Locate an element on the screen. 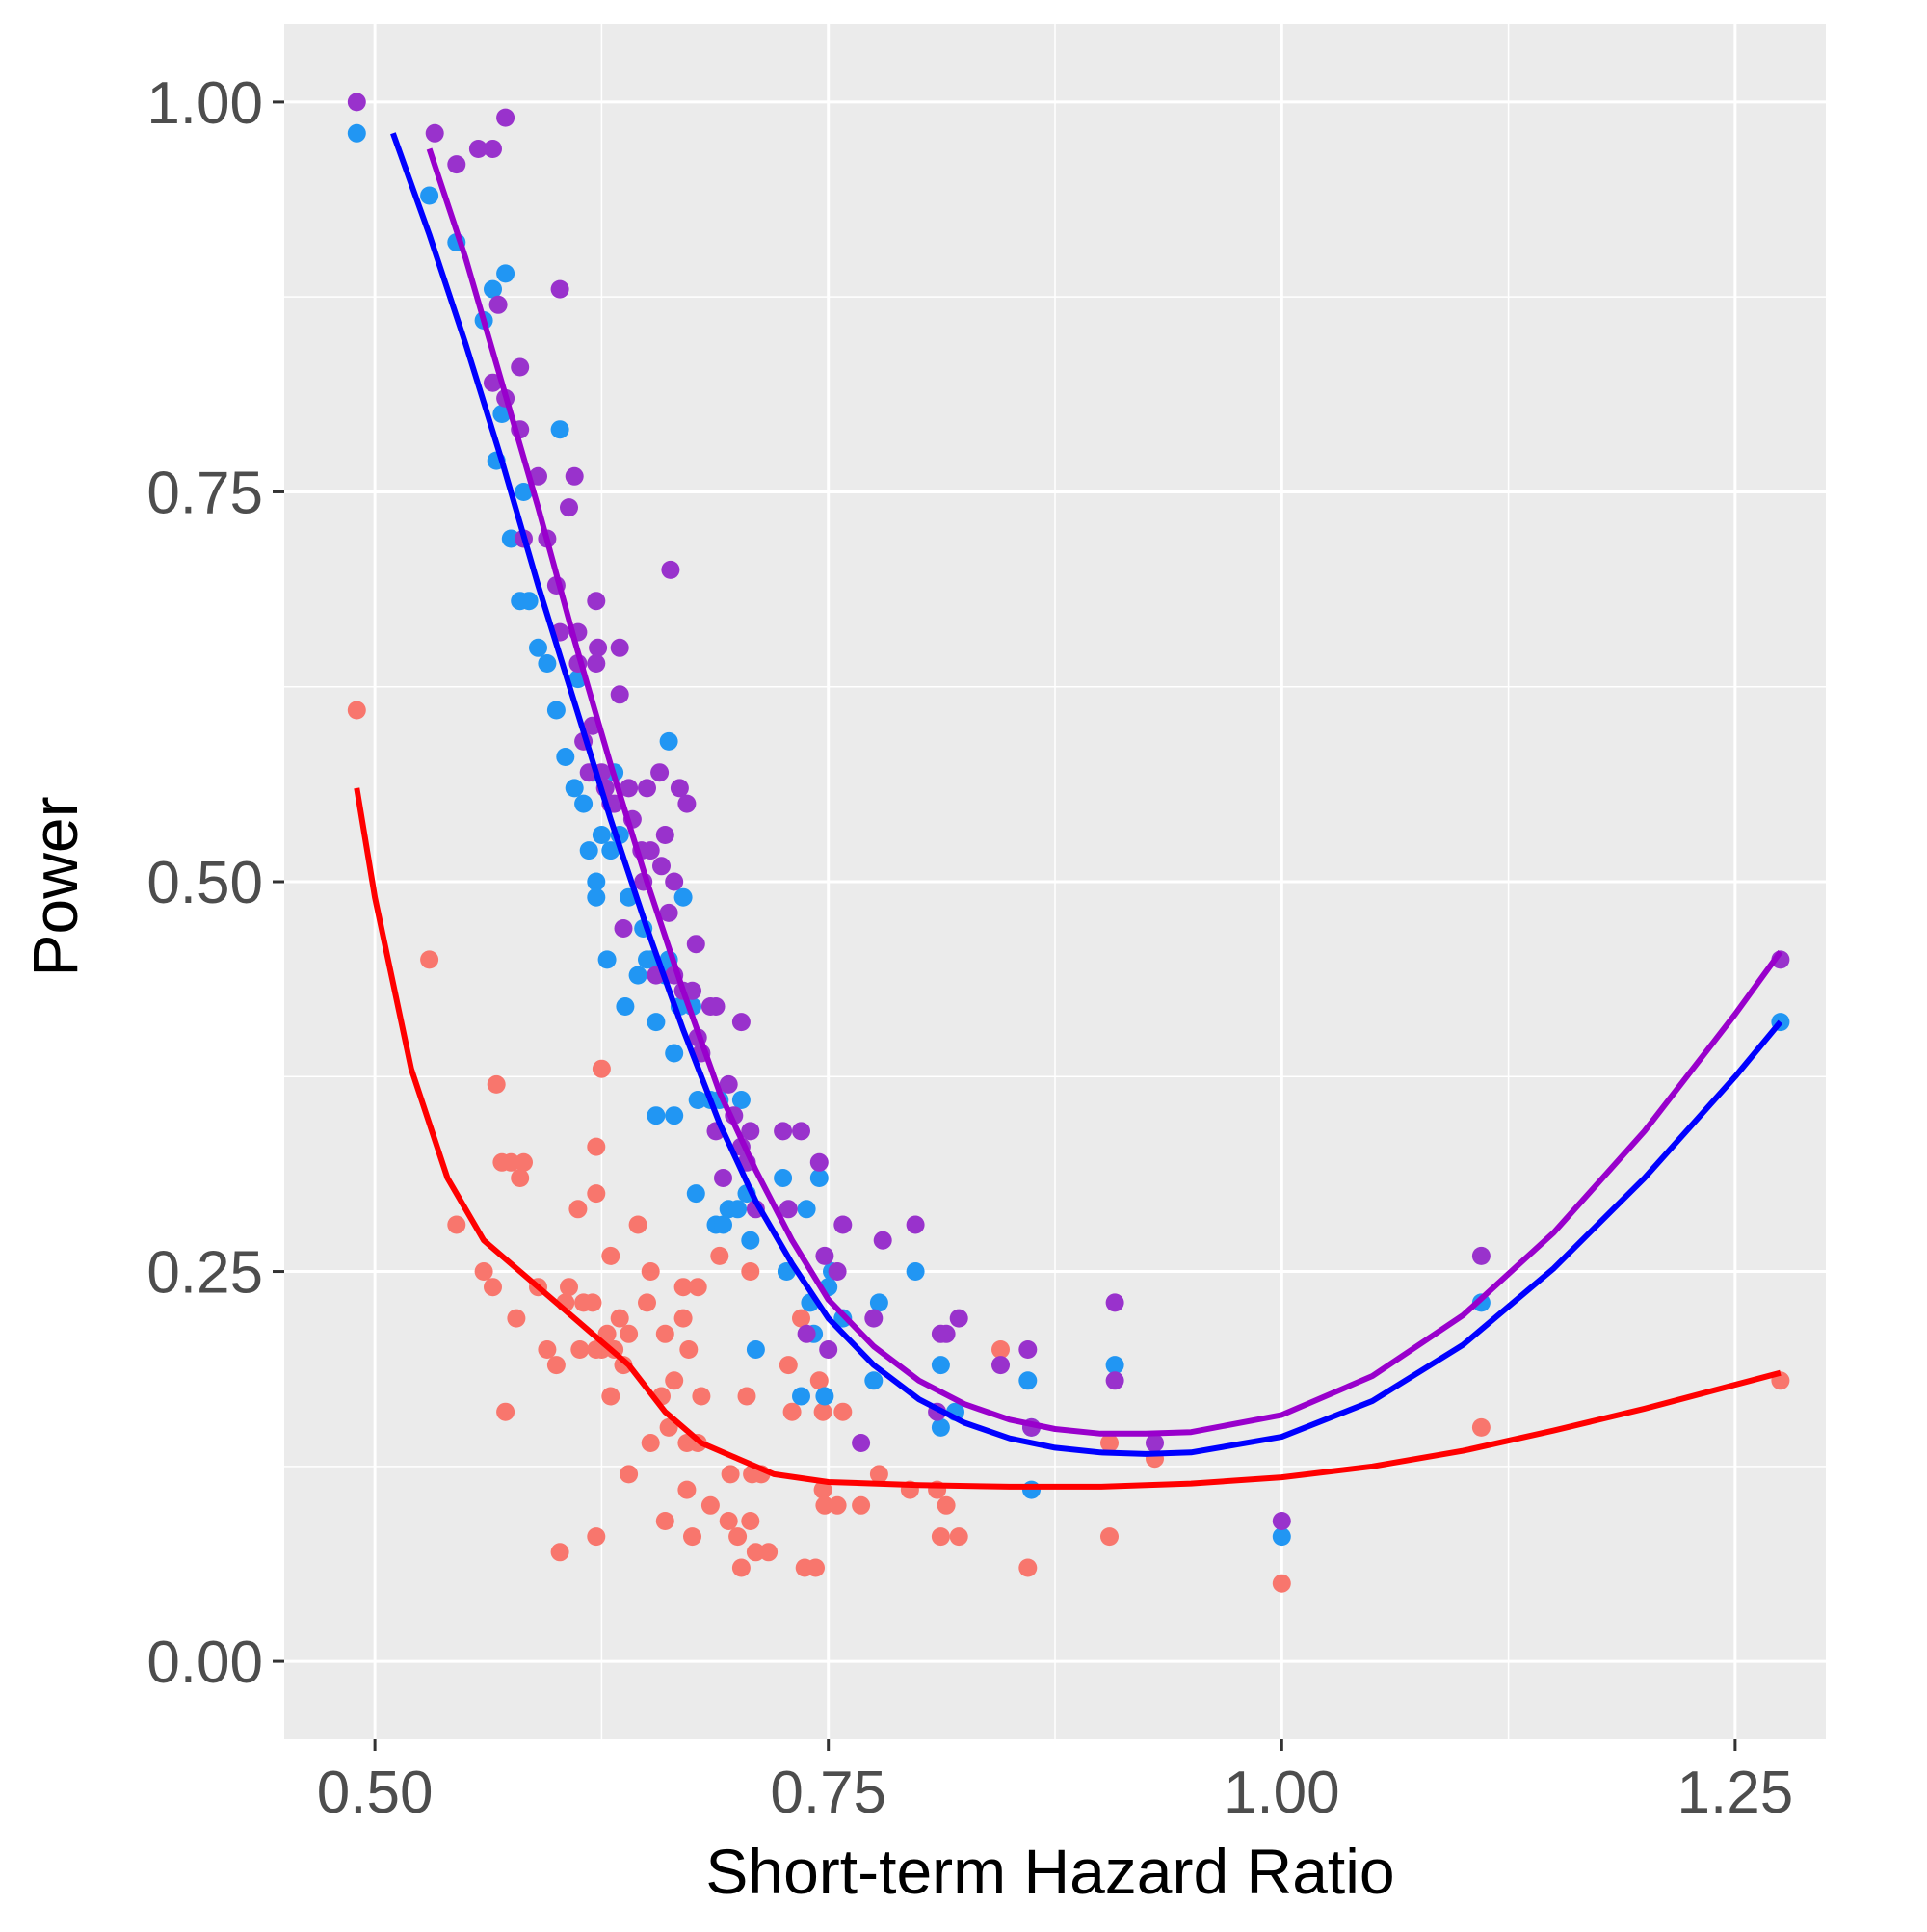  x-axis-title: Short-term Hazard Ratio is located at coordinates (1049, 1871).